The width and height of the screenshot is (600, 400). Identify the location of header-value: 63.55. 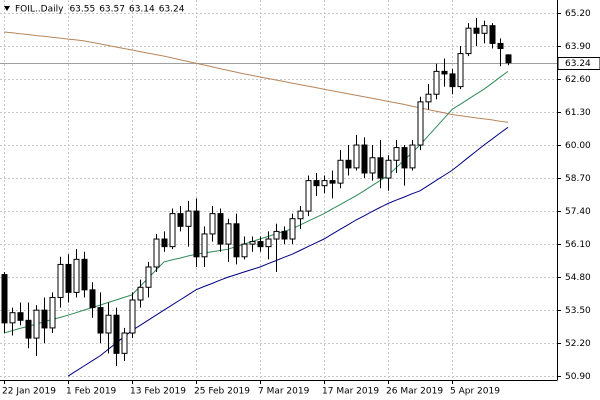
(82, 10).